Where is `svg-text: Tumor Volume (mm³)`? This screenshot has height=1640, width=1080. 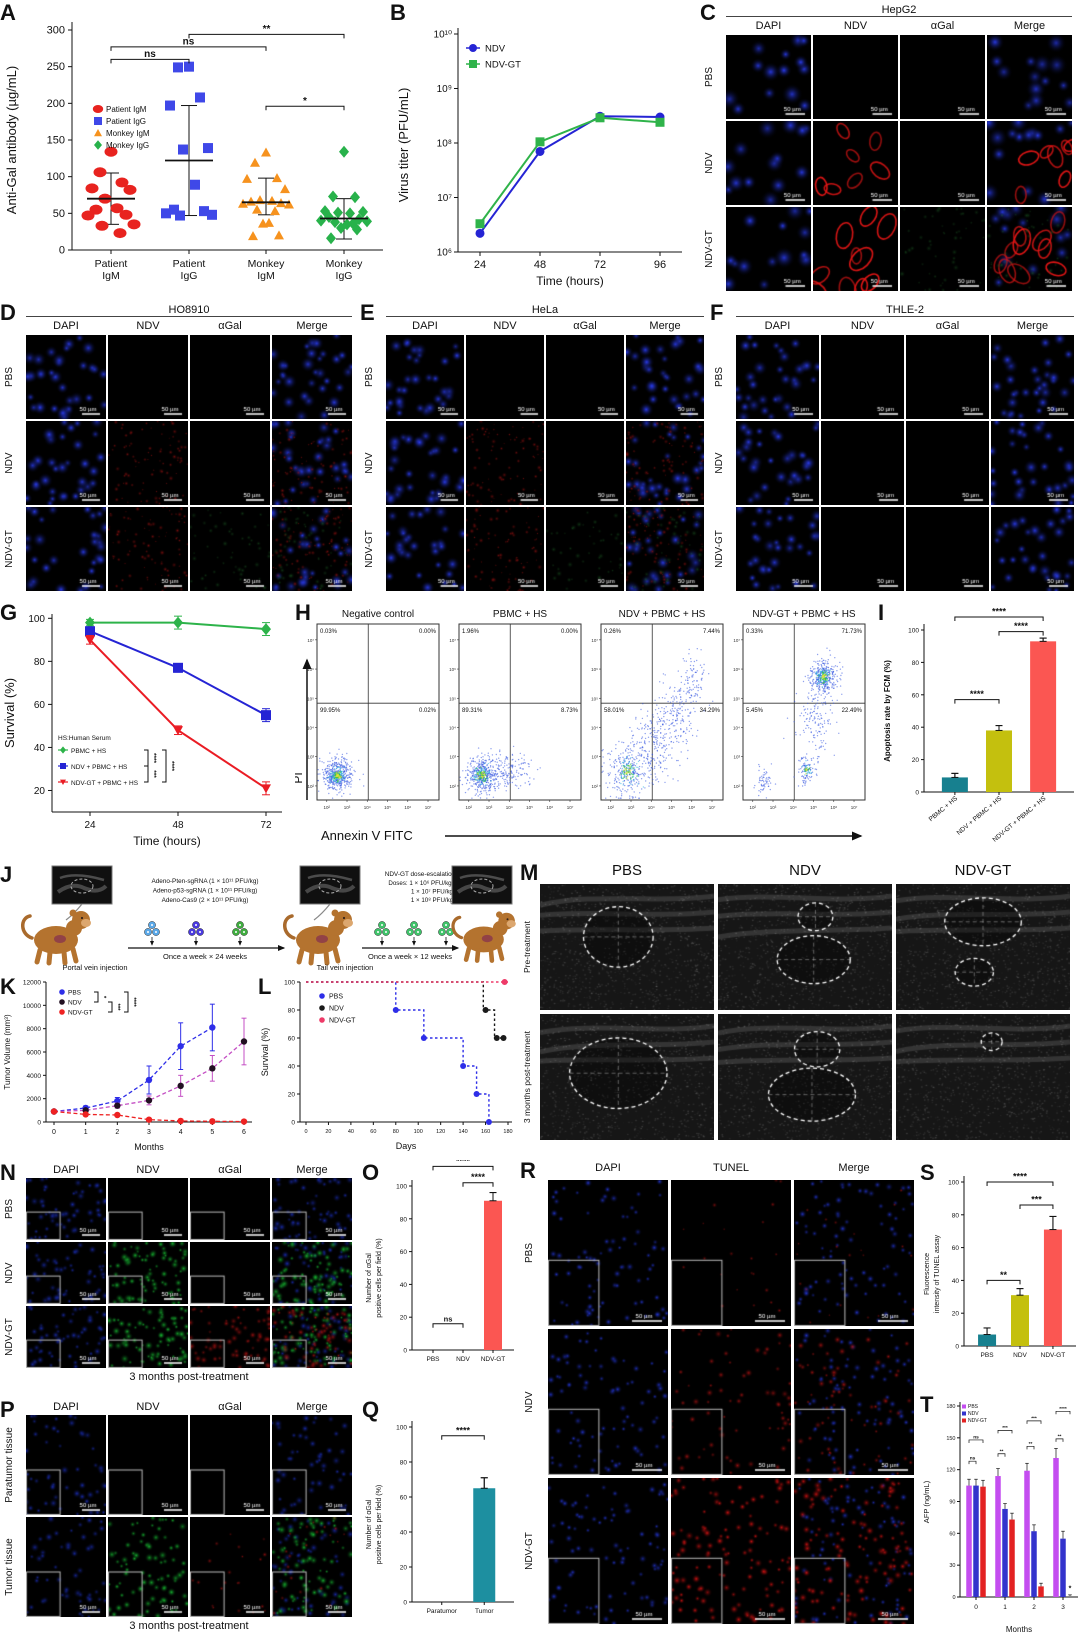
svg-text: Tumor Volume (mm³) is located at coordinates (7, 1052).